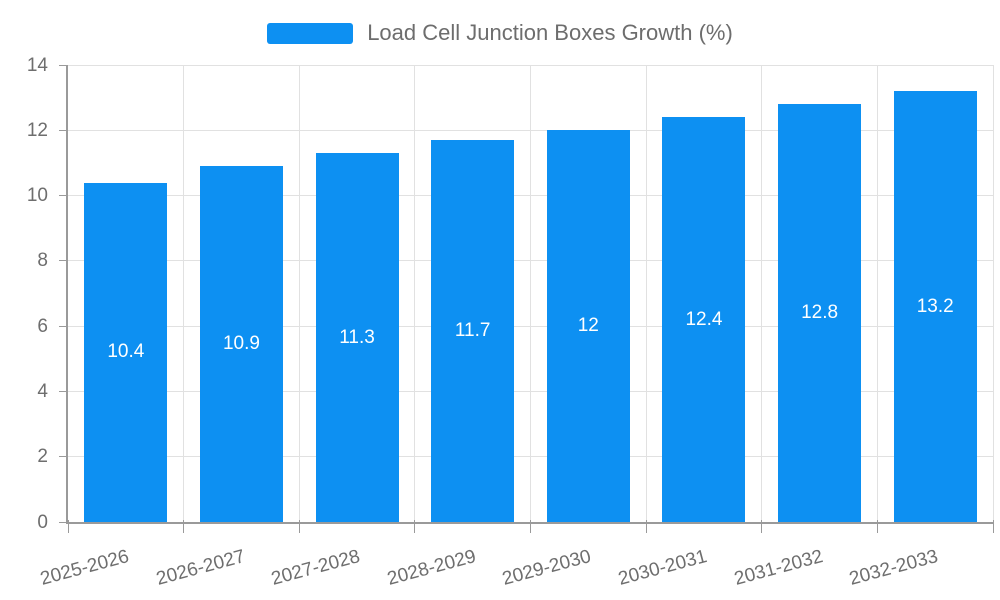 Image resolution: width=1000 pixels, height=600 pixels. Describe the element at coordinates (894, 568) in the screenshot. I see `x-tick-label: 2032-2033` at that location.